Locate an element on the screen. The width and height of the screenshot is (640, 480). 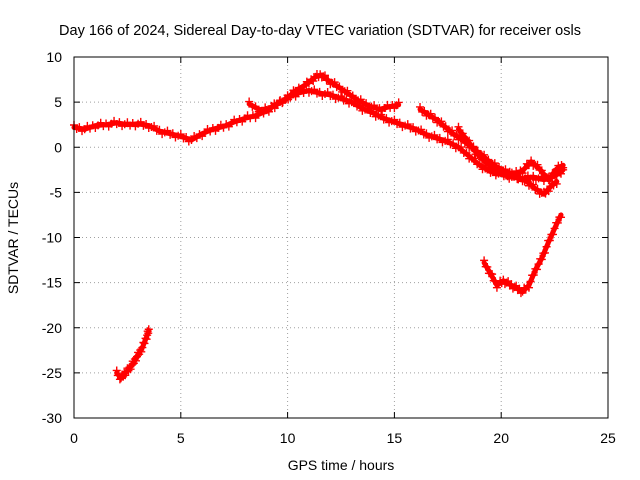
y-tick-label: -20 is located at coordinates (52, 328).